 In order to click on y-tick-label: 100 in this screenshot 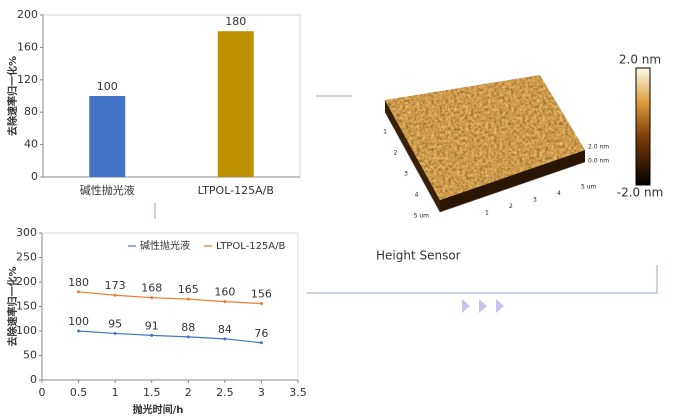, I will do `click(26, 330)`.